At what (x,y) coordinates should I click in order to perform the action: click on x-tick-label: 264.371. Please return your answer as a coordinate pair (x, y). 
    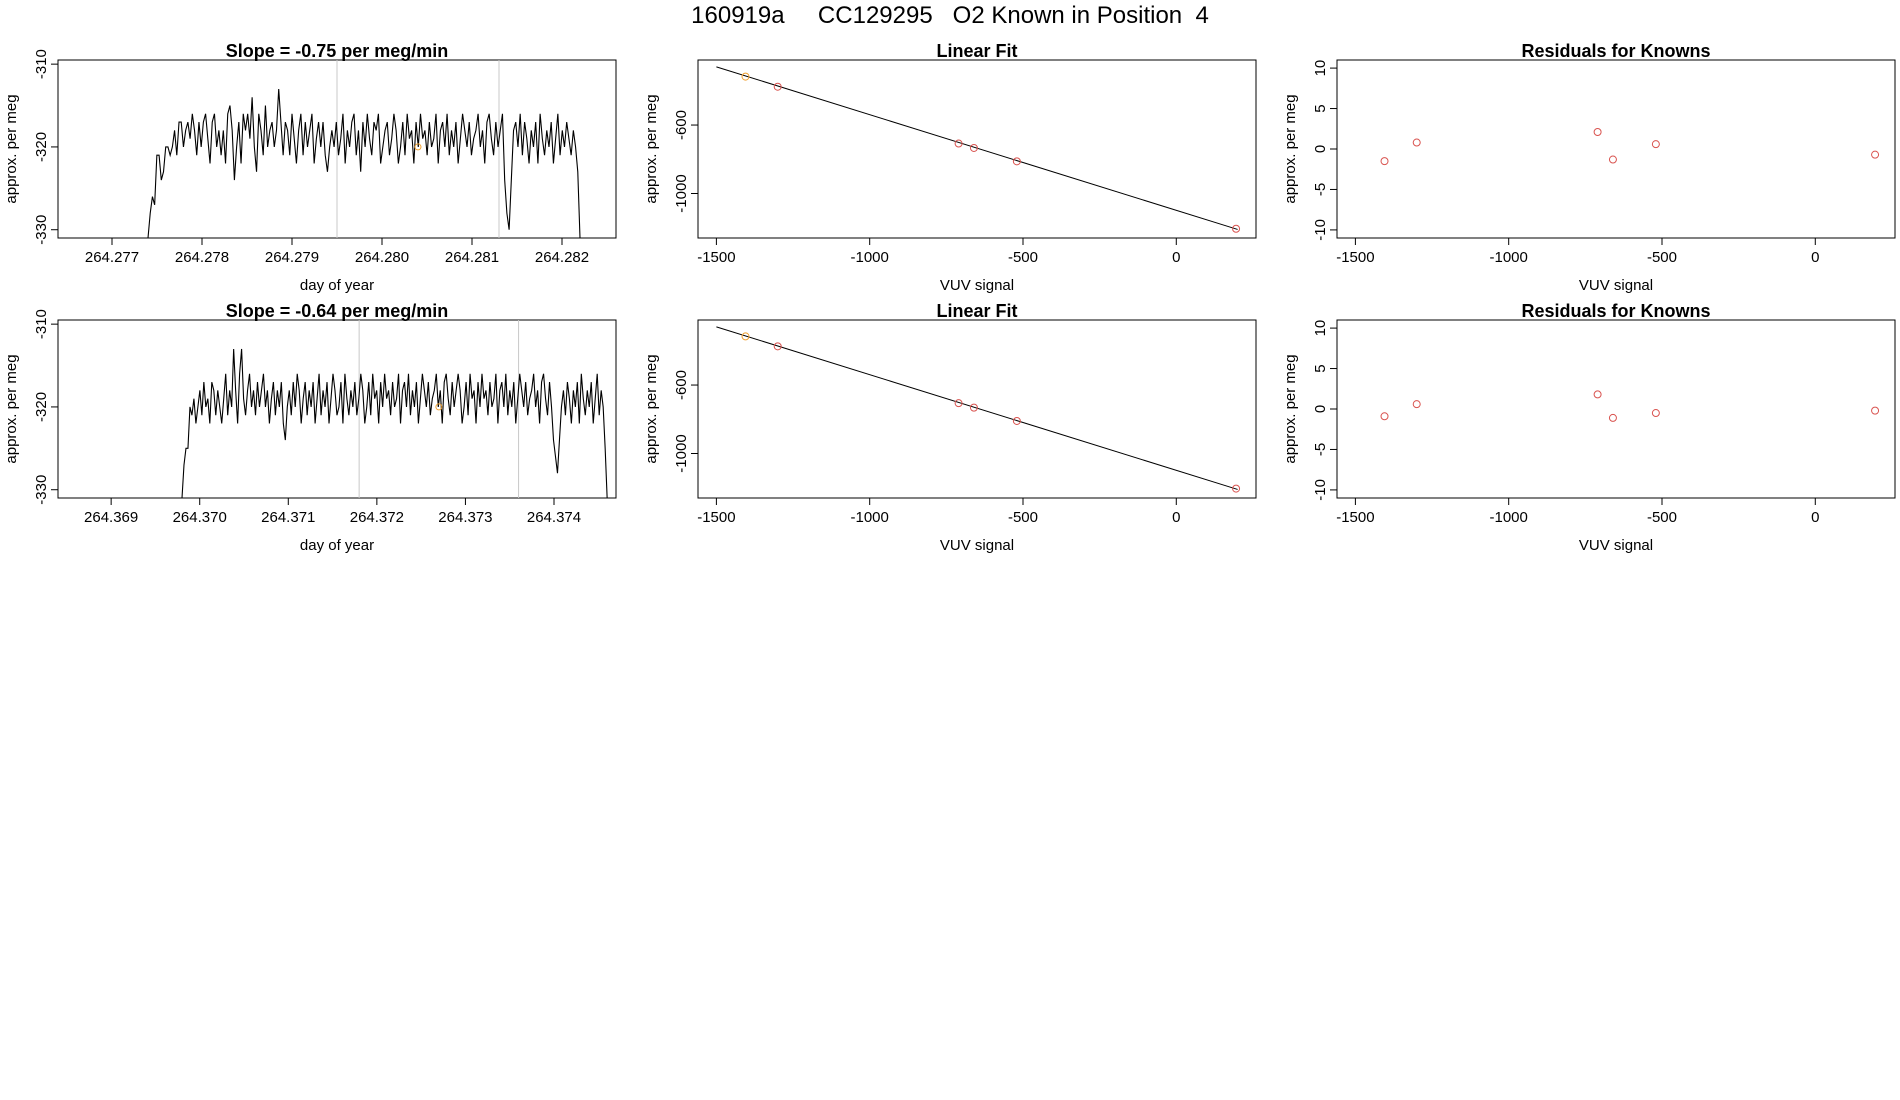
    Looking at the image, I should click on (288, 517).